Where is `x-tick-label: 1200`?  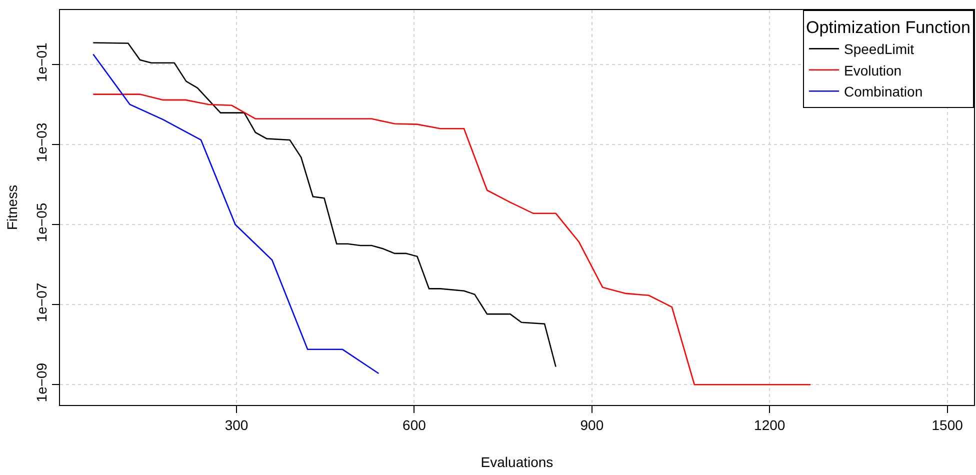
x-tick-label: 1200 is located at coordinates (770, 424).